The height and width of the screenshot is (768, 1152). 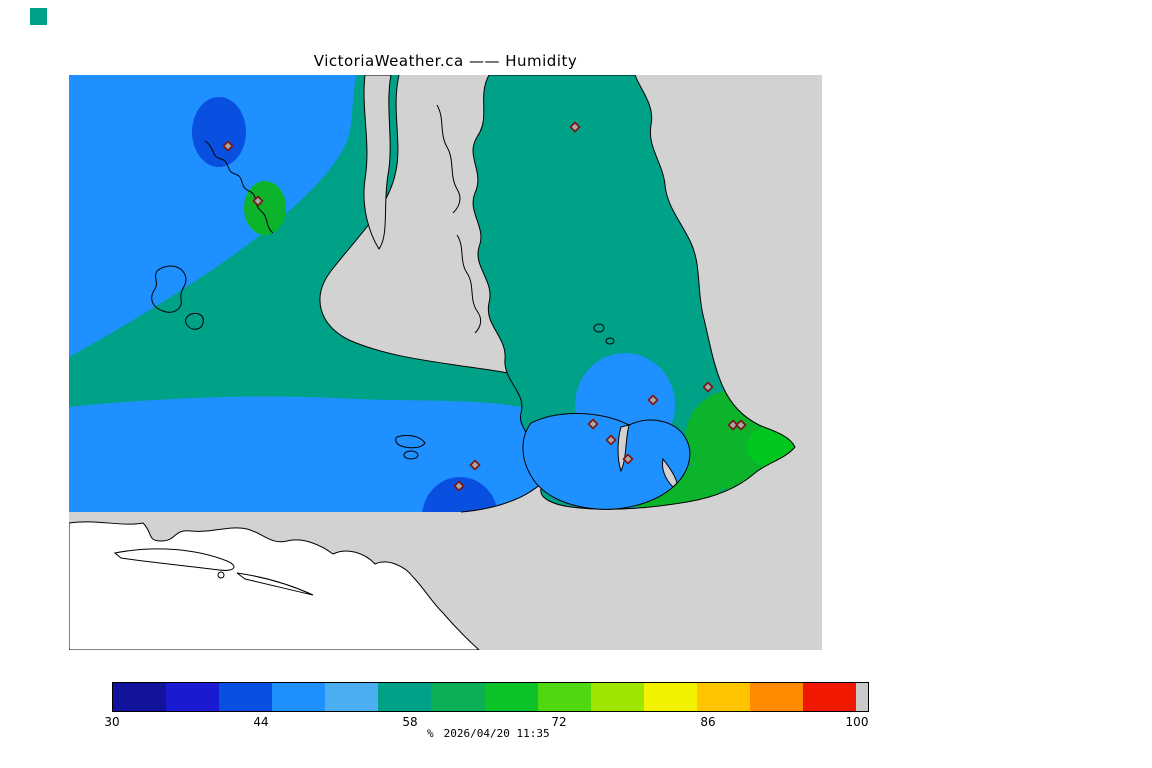 I want to click on colorbar, so click(x=490, y=697).